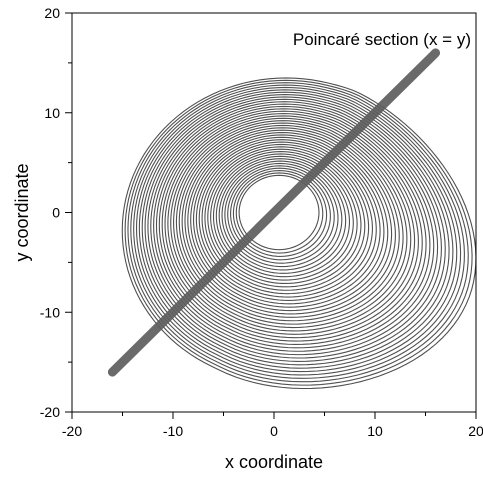 This screenshot has width=483, height=477. What do you see at coordinates (475, 431) in the screenshot?
I see `x-tick-label: 20` at bounding box center [475, 431].